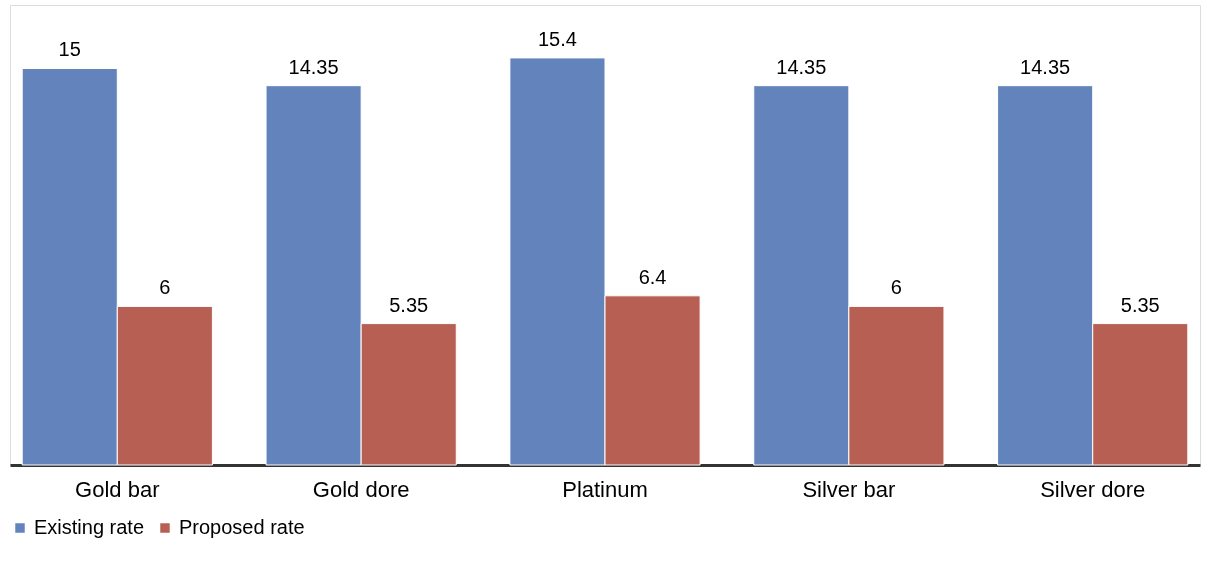 Image resolution: width=1212 pixels, height=574 pixels. I want to click on legend-label: Existing rate, so click(89, 527).